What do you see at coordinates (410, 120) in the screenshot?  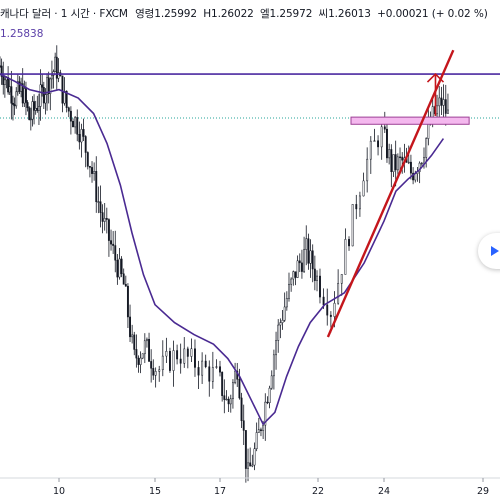 I see `support-zone` at bounding box center [410, 120].